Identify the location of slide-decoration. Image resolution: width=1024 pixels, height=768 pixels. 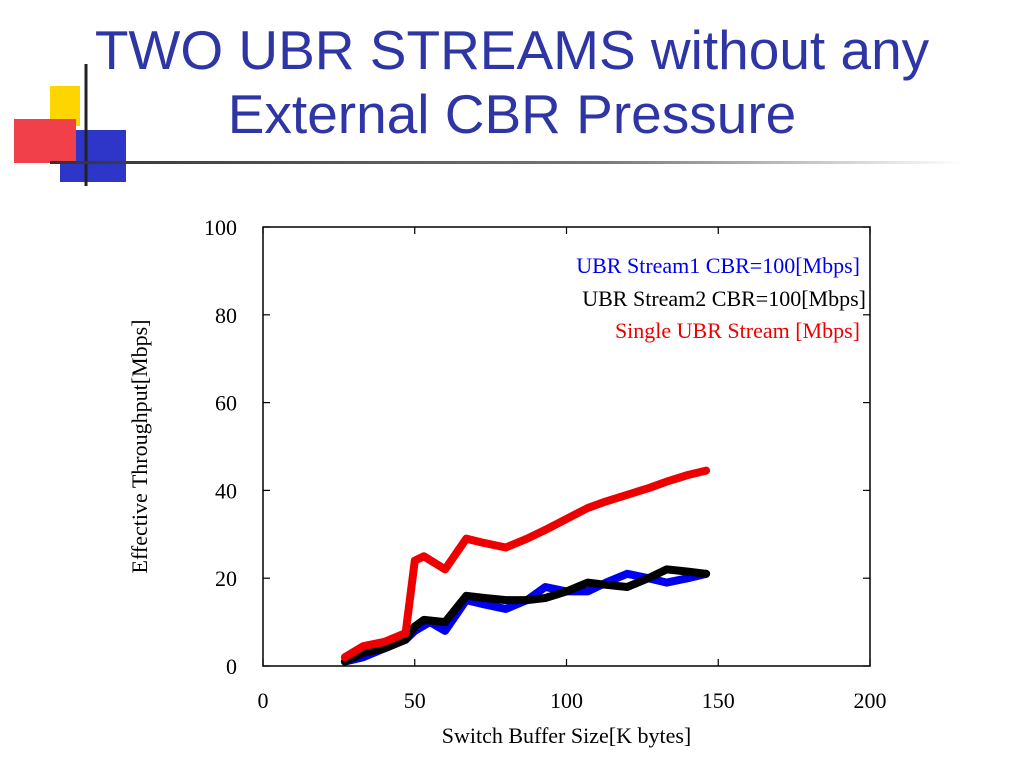
(70, 125).